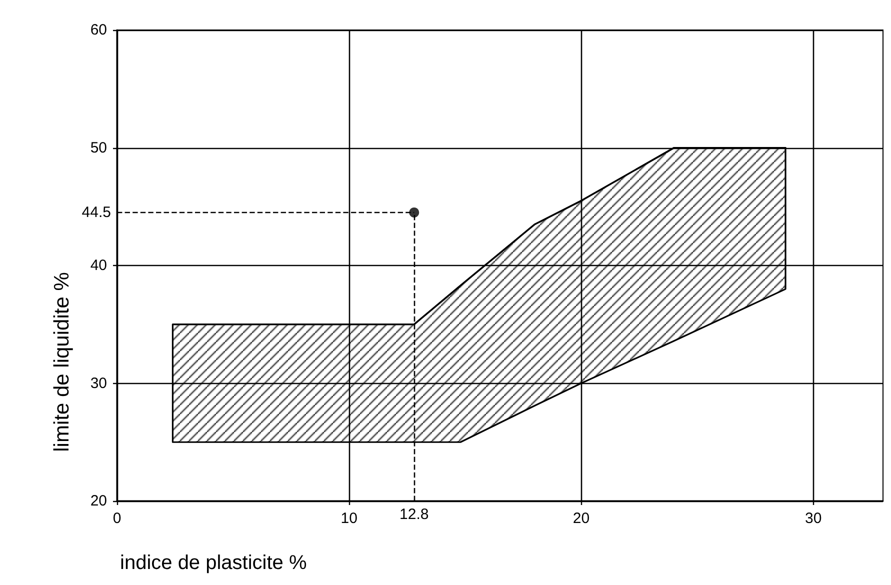 The width and height of the screenshot is (891, 585). Describe the element at coordinates (98, 265) in the screenshot. I see `y-tick-label: 40` at that location.